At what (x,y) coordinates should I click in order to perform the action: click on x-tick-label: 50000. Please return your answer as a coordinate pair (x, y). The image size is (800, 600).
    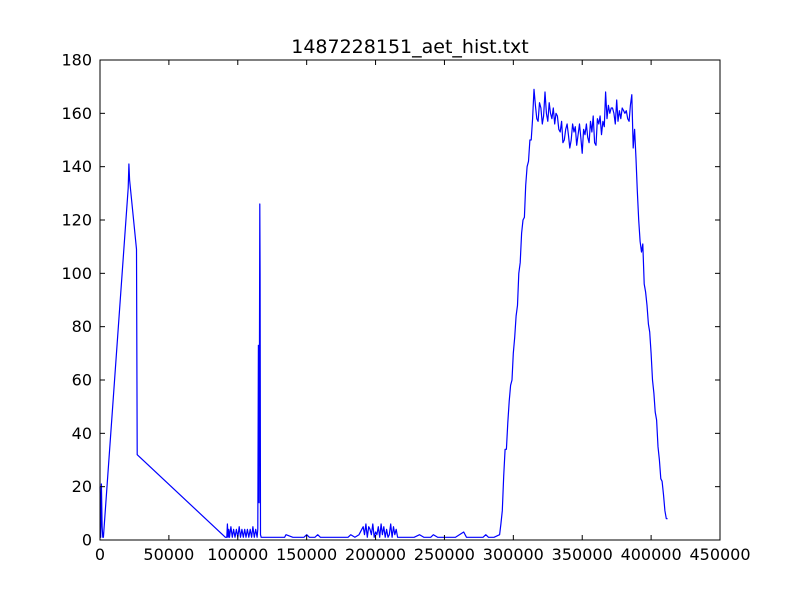
    Looking at the image, I should click on (168, 554).